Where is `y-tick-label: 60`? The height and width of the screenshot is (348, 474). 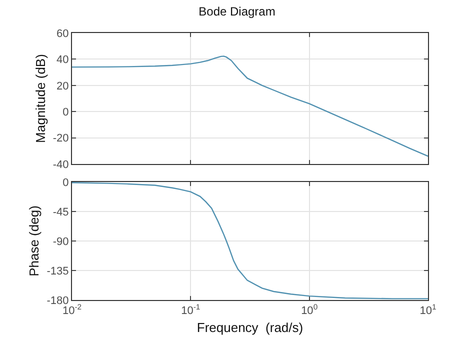
y-tick-label: 60 is located at coordinates (62, 34).